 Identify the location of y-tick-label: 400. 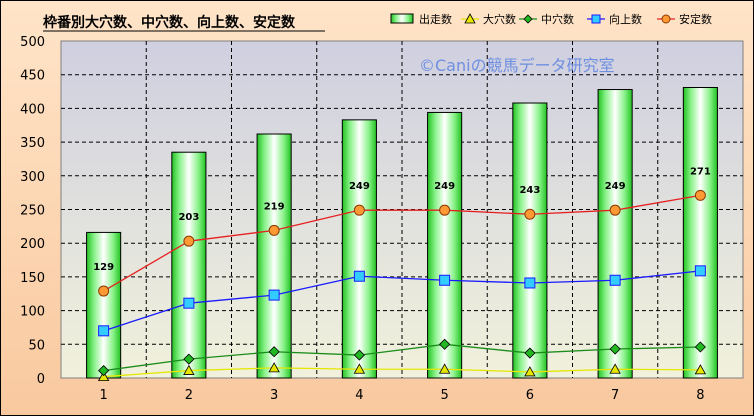
(32, 109).